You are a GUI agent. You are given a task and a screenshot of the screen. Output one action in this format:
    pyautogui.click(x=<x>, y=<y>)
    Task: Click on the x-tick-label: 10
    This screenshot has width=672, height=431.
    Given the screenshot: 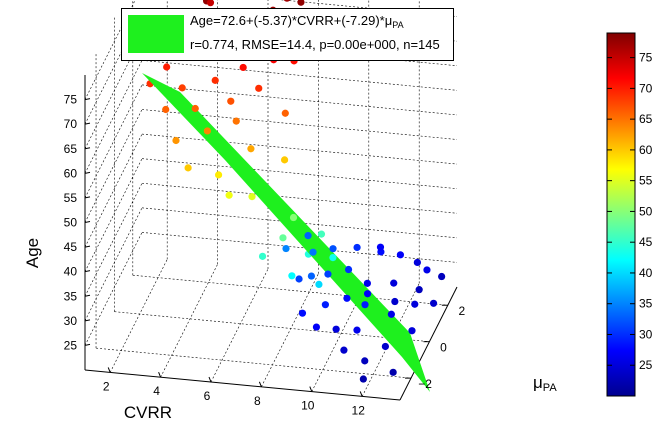 What is the action you would take?
    pyautogui.click(x=308, y=406)
    